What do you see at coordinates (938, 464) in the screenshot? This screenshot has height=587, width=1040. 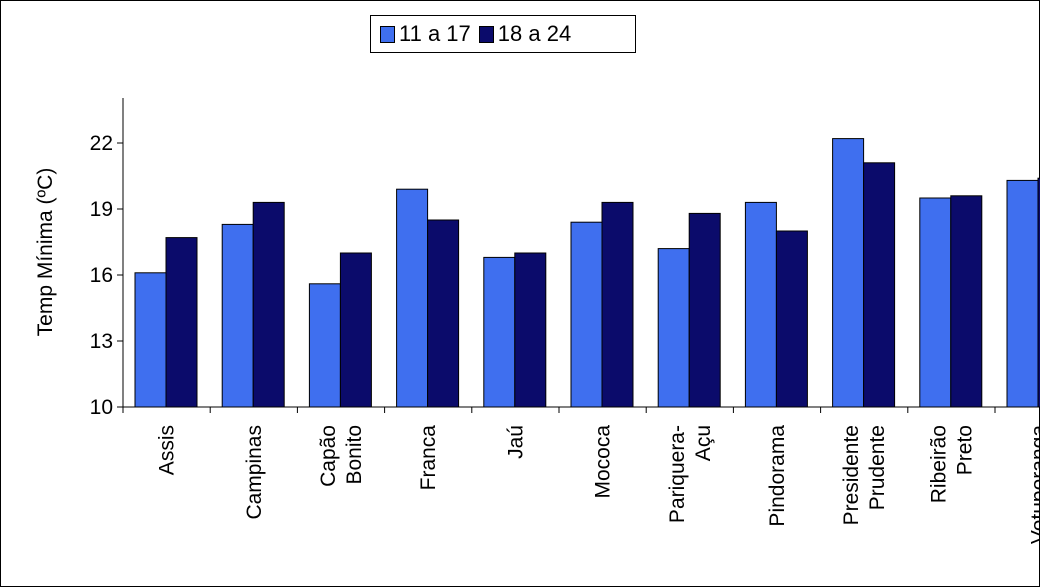 I see `x-category-label: Ribeirão` at bounding box center [938, 464].